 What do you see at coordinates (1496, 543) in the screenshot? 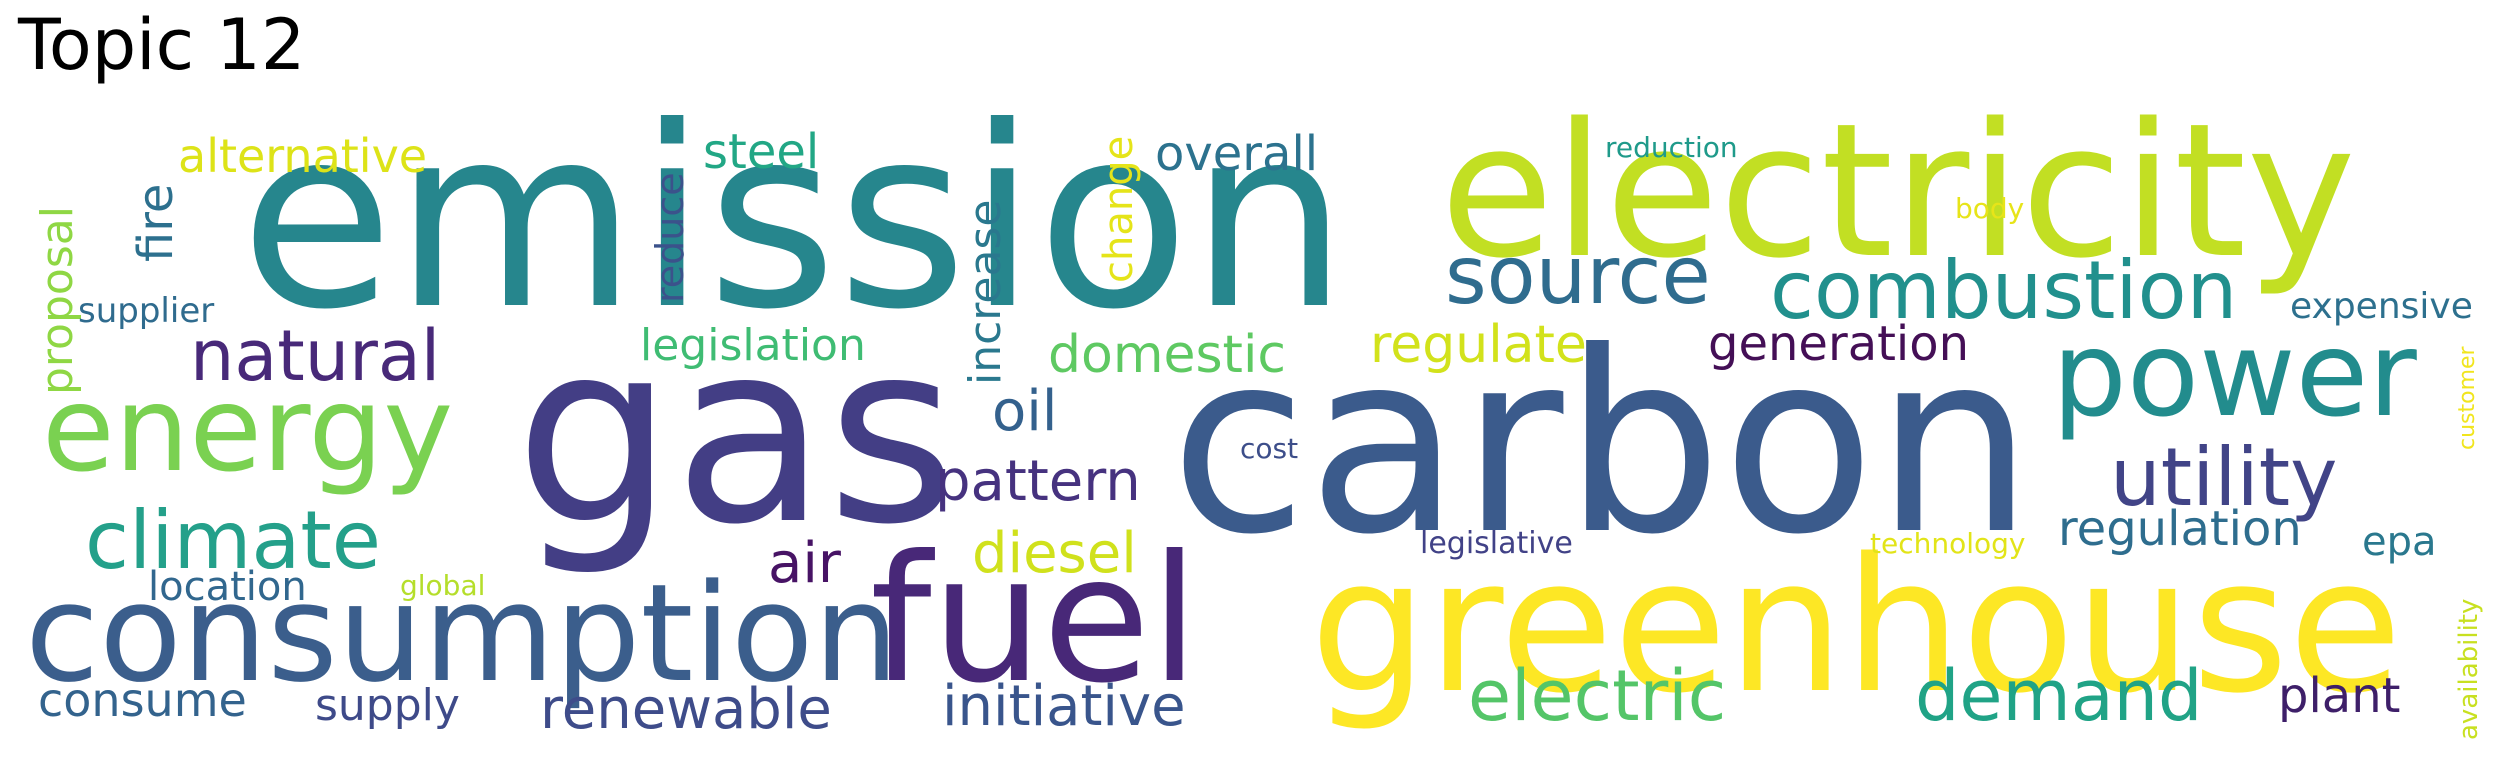
I see `word-legislative: legislative` at bounding box center [1496, 543].